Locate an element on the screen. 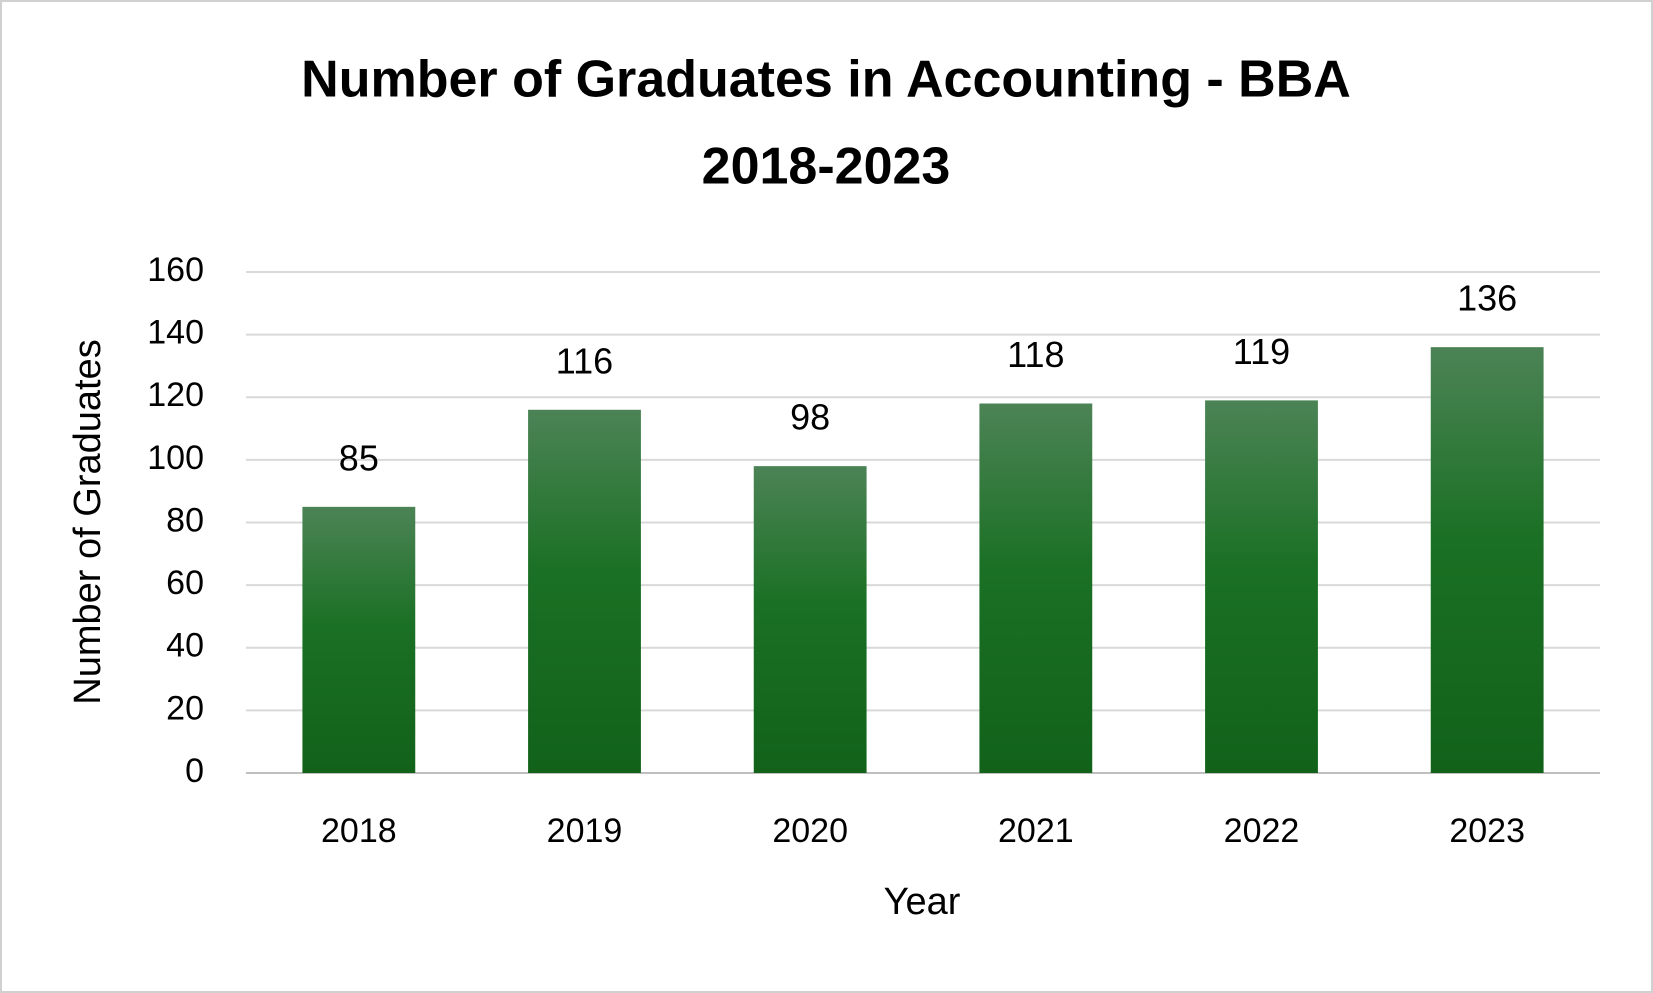 The height and width of the screenshot is (993, 1653). x-tick-label: 2019 is located at coordinates (585, 831).